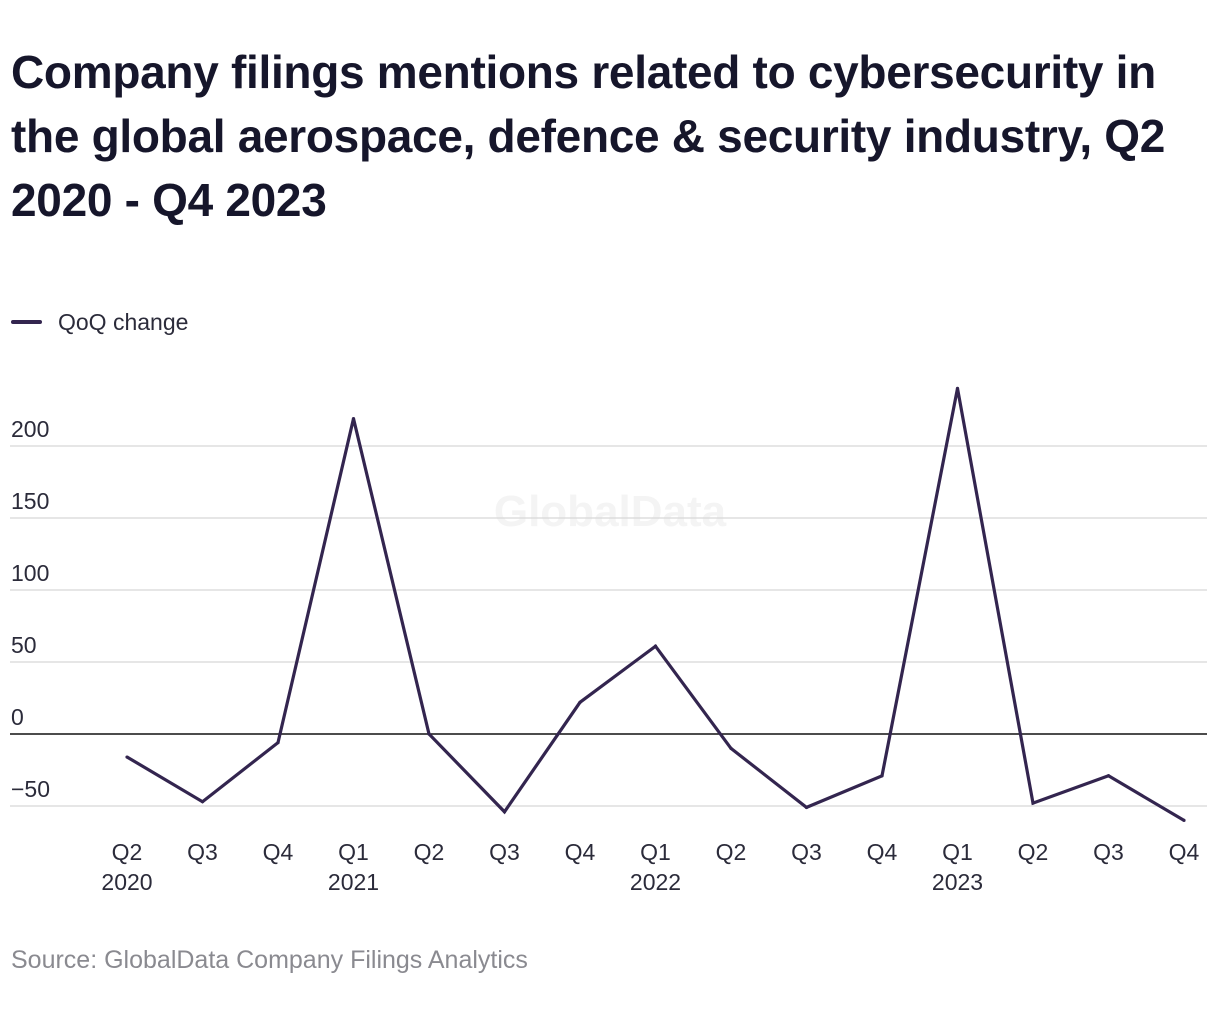 This screenshot has height=1020, width=1220. What do you see at coordinates (655, 882) in the screenshot?
I see `x-year-label: 2022` at bounding box center [655, 882].